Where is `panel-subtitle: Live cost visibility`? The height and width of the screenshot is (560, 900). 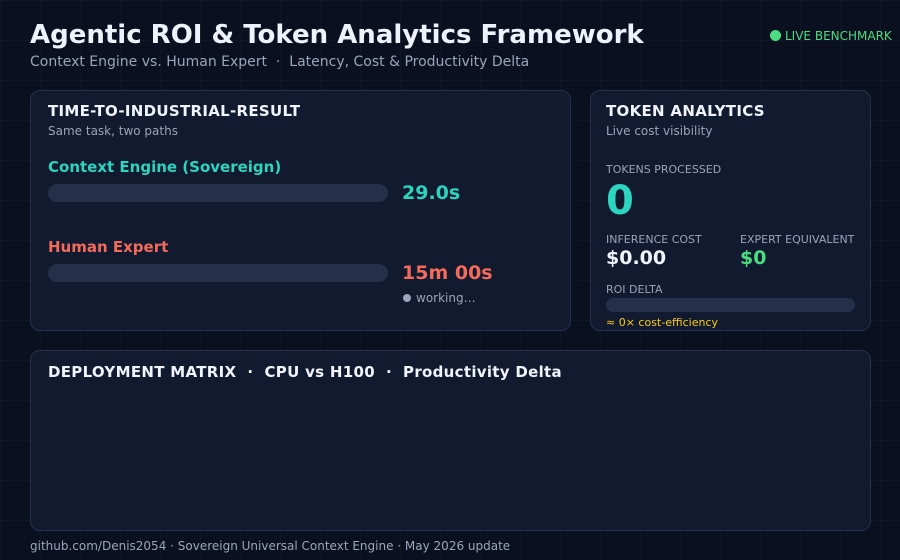
panel-subtitle: Live cost visibility is located at coordinates (659, 131).